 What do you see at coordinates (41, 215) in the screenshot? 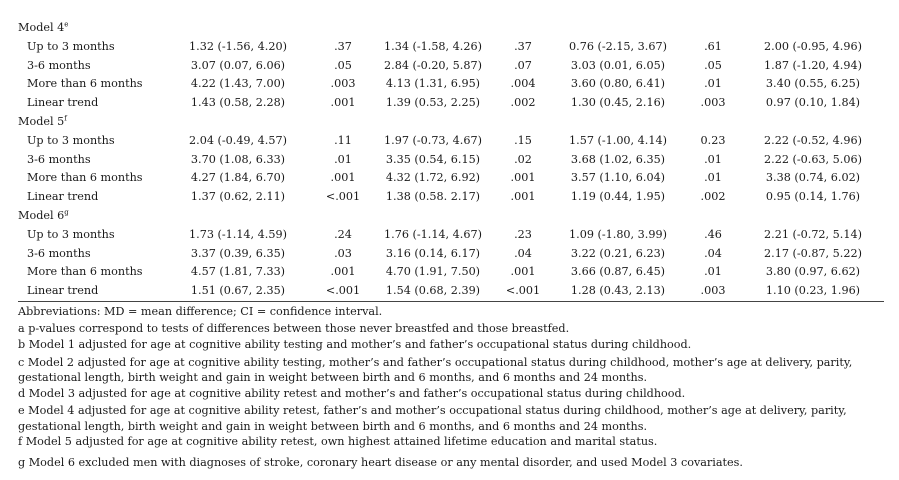
I see `model-label: Model 6` at bounding box center [41, 215].